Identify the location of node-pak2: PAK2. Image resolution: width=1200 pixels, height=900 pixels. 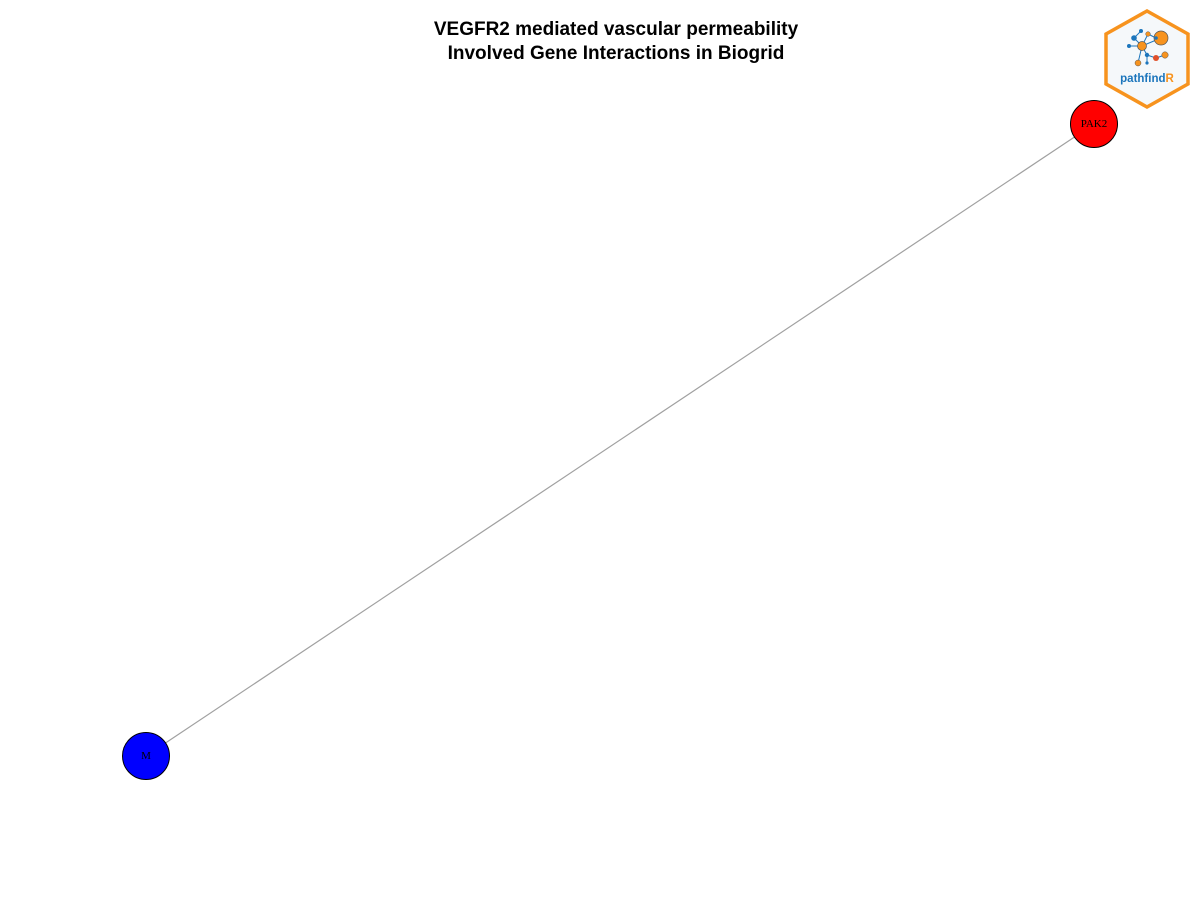
(1094, 124).